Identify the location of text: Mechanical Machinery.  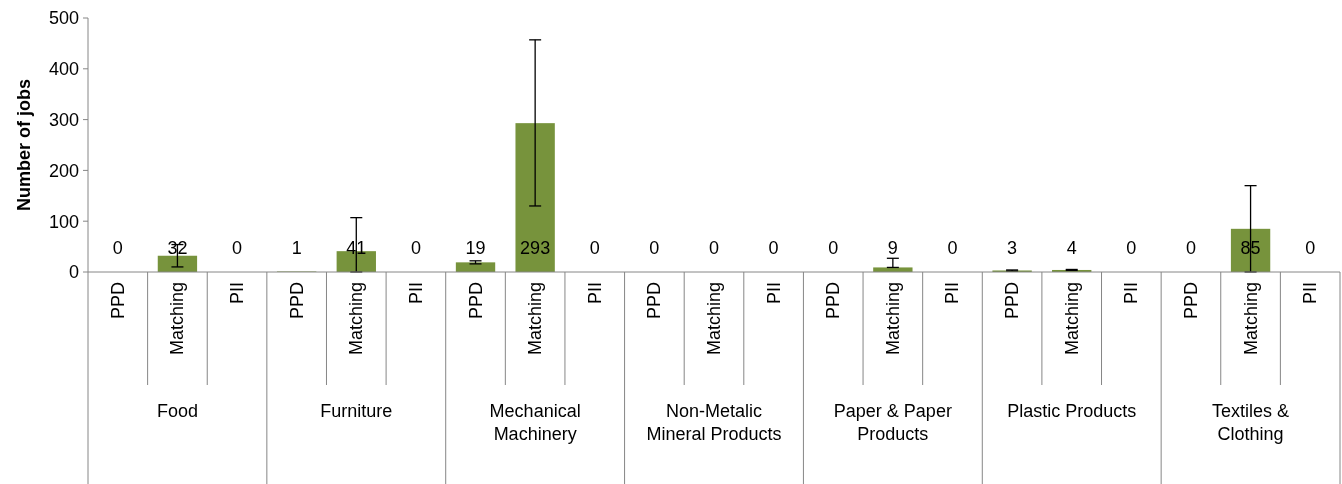
(535, 422).